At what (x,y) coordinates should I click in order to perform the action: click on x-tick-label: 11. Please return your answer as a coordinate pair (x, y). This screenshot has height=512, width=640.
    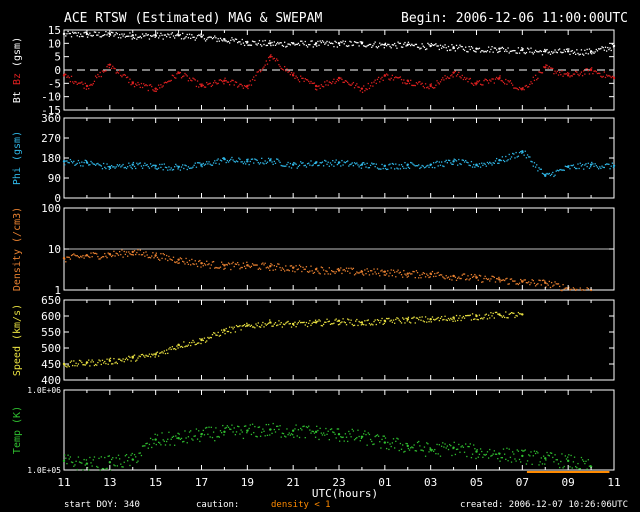
    Looking at the image, I should click on (63, 482).